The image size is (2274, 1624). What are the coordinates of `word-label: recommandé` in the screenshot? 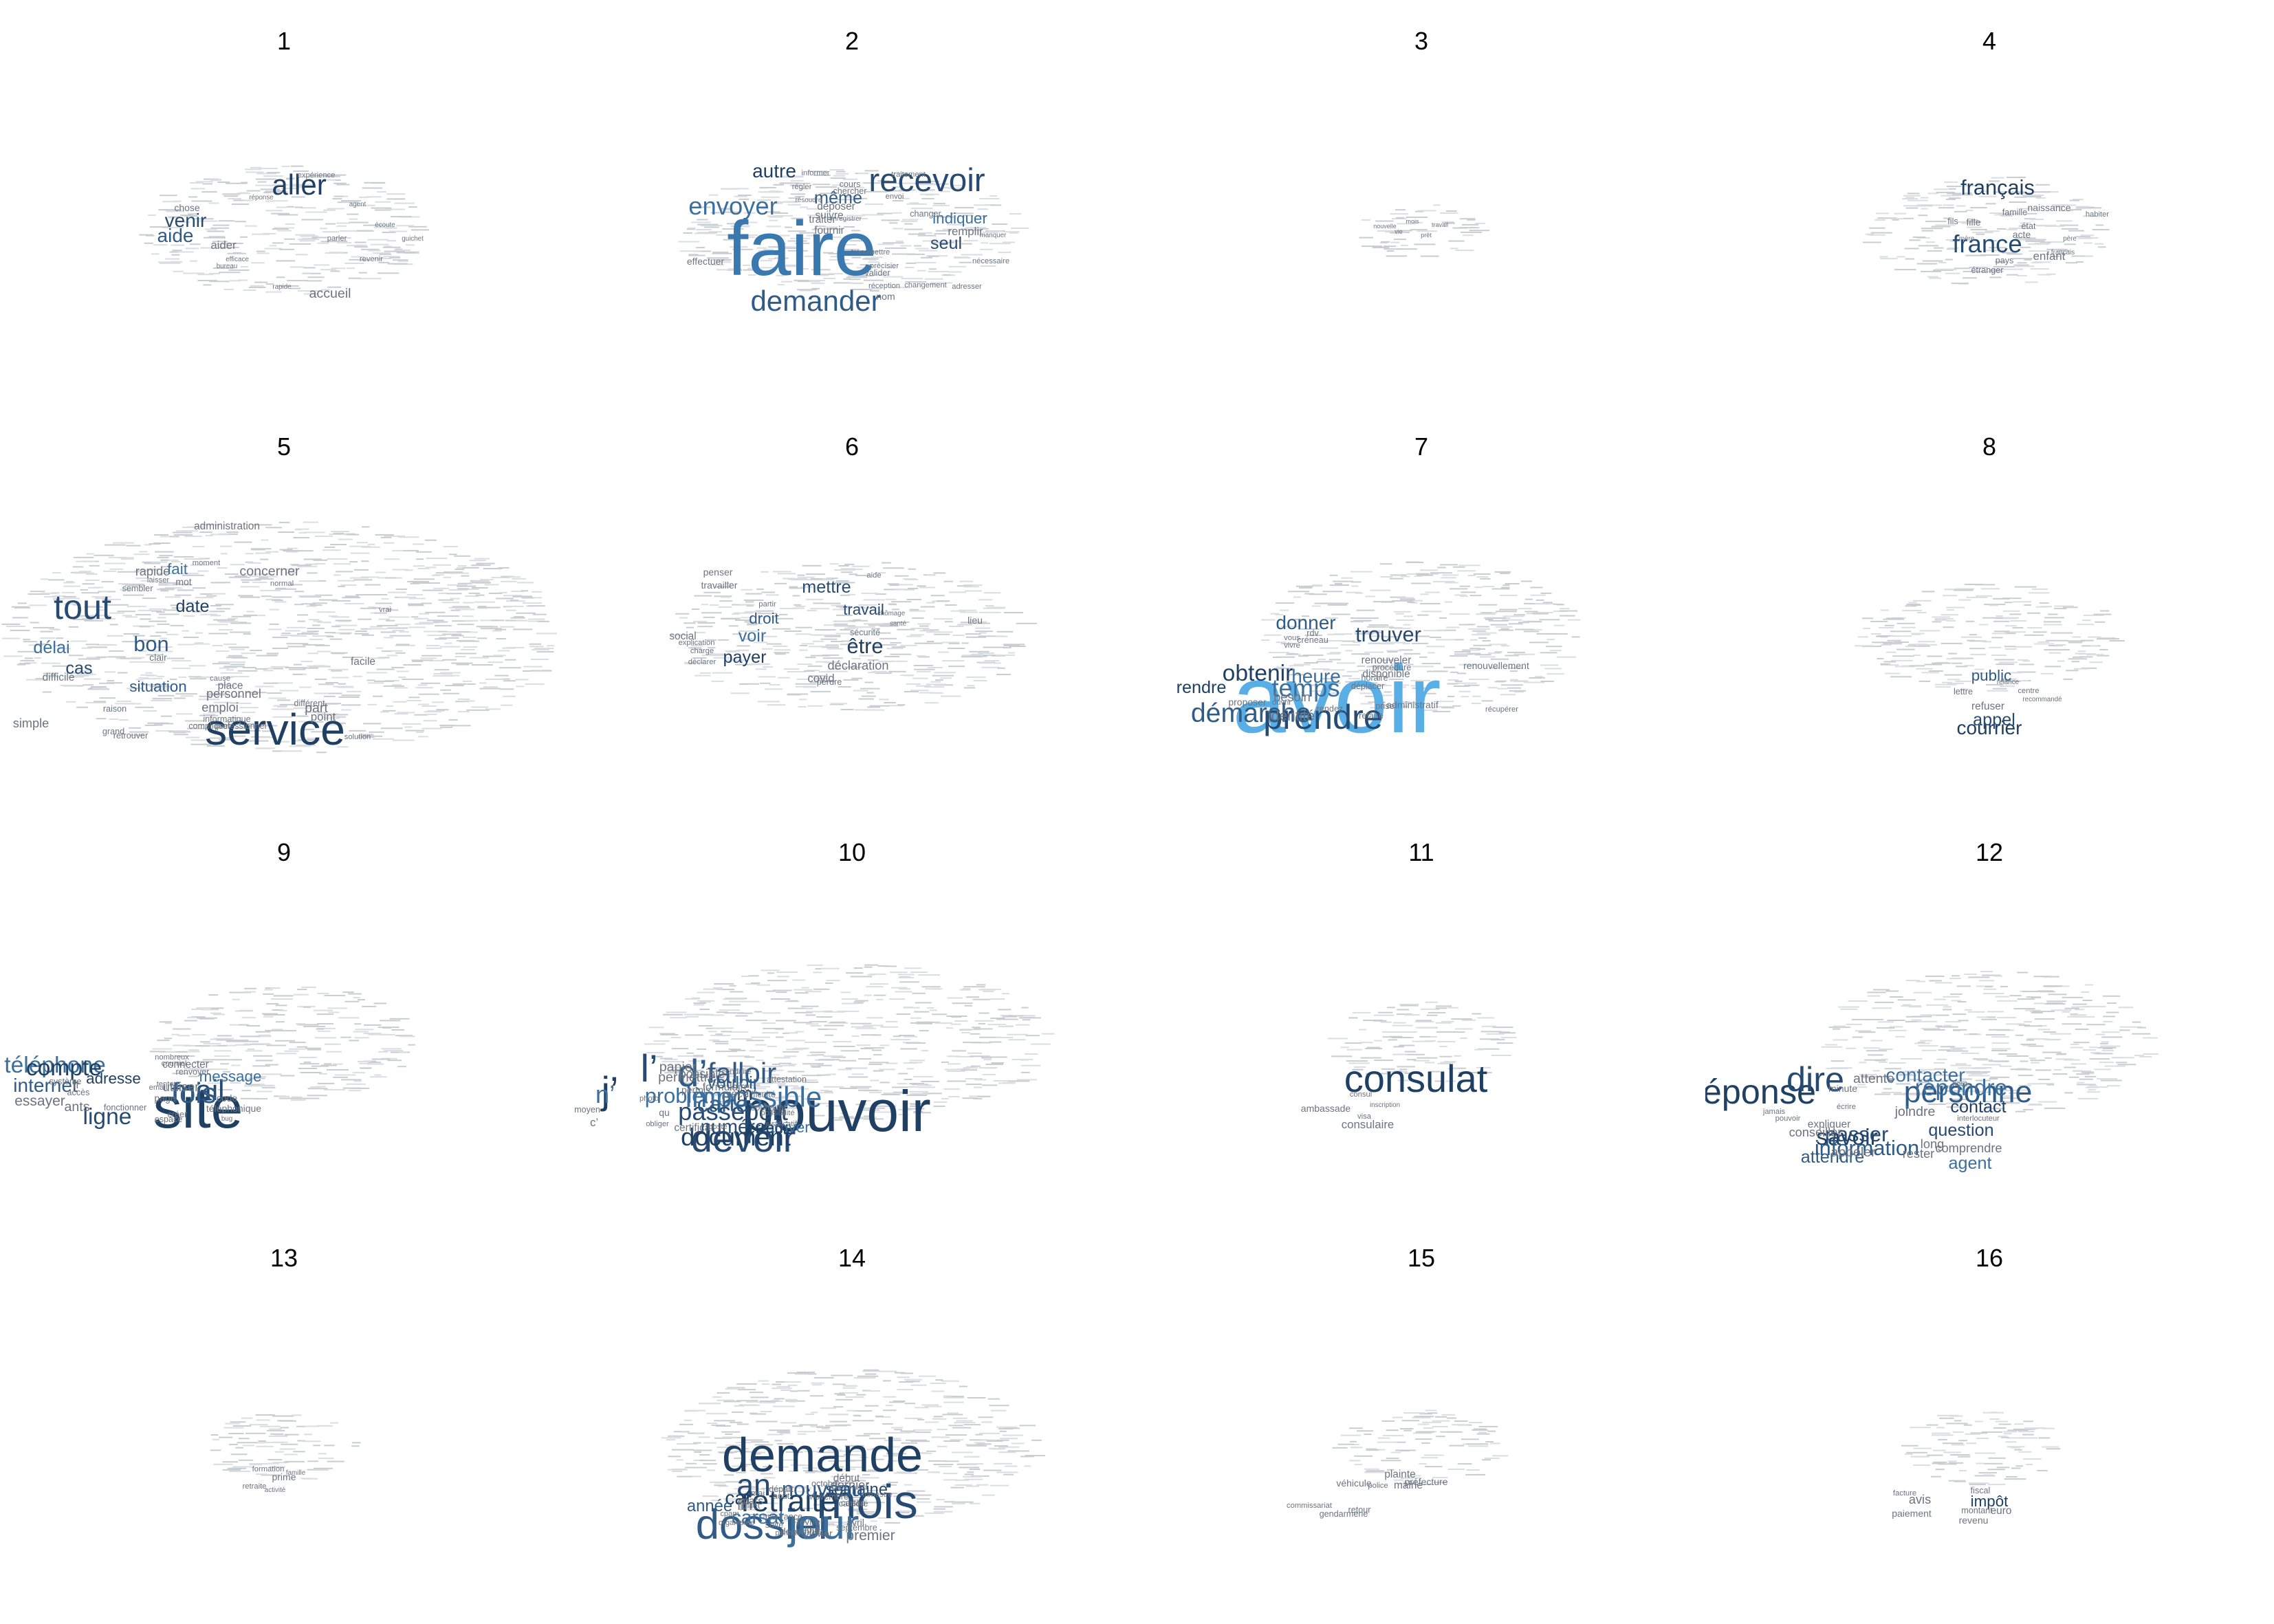 It's located at (2042, 699).